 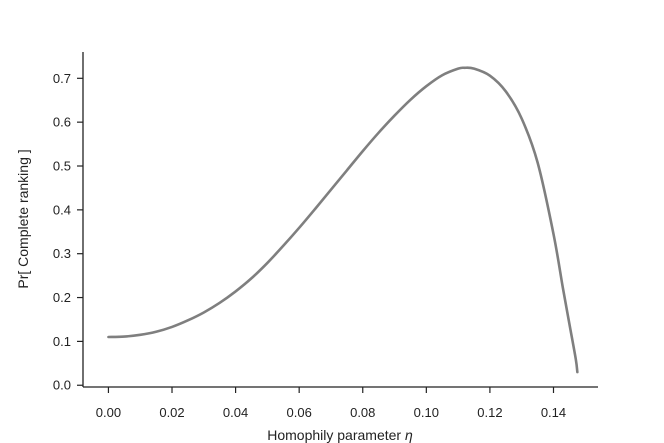 What do you see at coordinates (62, 253) in the screenshot?
I see `y-tick-label: 0.3` at bounding box center [62, 253].